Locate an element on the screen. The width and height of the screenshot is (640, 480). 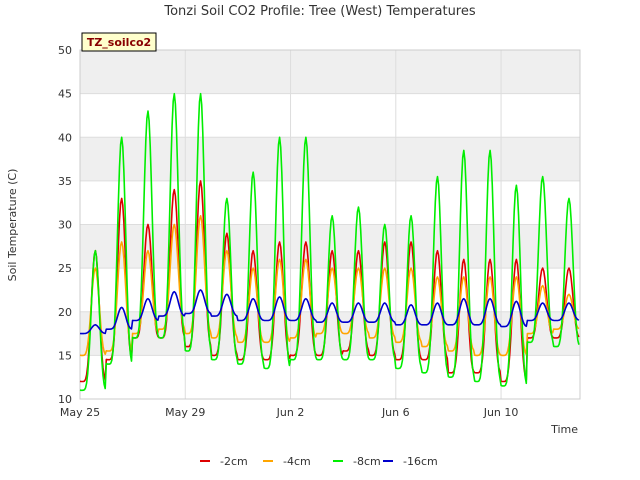
y-tick-label: 10 is located at coordinates (65, 399).